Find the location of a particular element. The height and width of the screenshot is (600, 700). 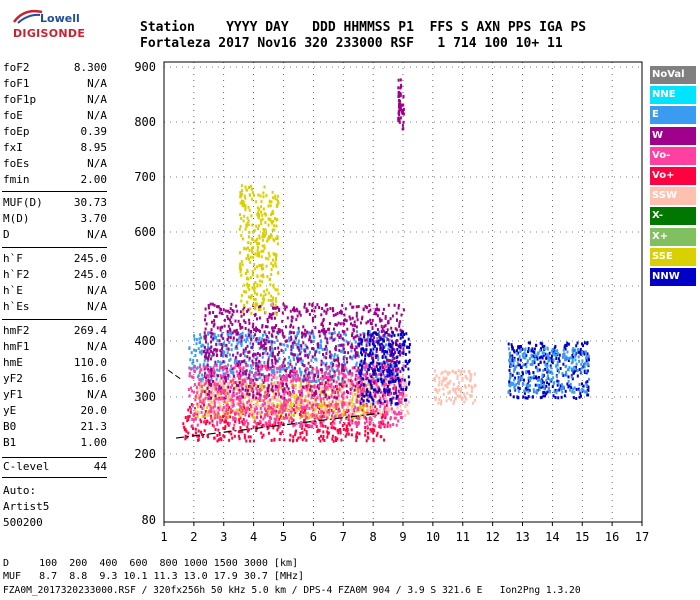

param-name: h`E is located at coordinates (13, 290).